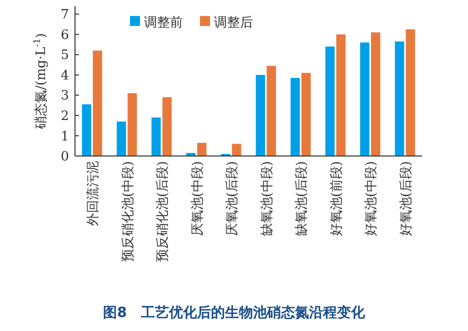 This screenshot has width=468, height=331. I want to click on x-tick-label: 厌氧池(后段), so click(232, 198).